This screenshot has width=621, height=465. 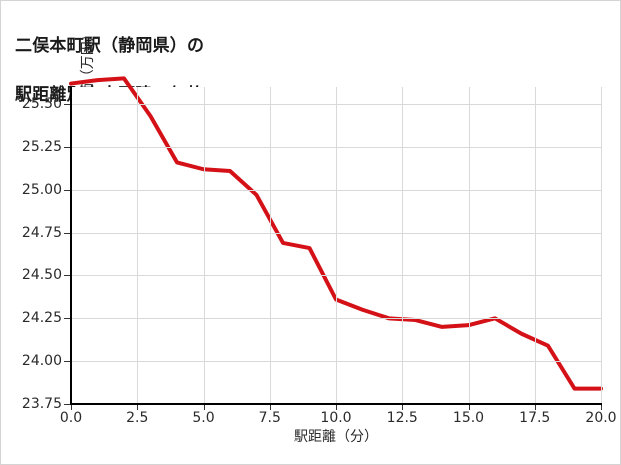 What do you see at coordinates (601, 418) in the screenshot?
I see `x-tick-label: 20.0` at bounding box center [601, 418].